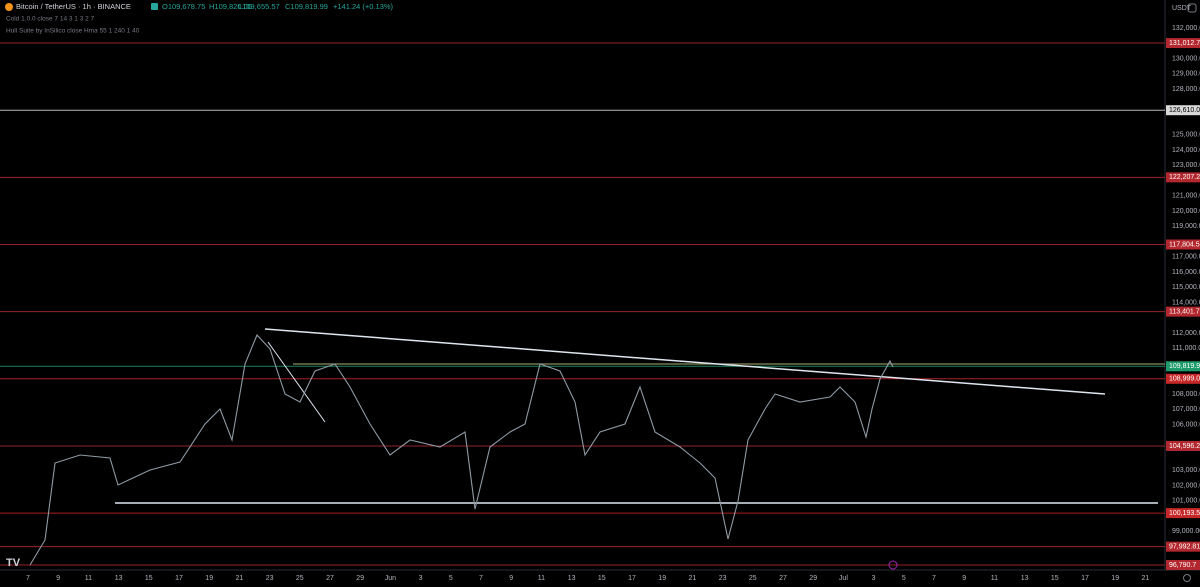 The image size is (1200, 587). Describe the element at coordinates (1186, 89) in the screenshot. I see `price-tick-label: 128,000.00` at that location.